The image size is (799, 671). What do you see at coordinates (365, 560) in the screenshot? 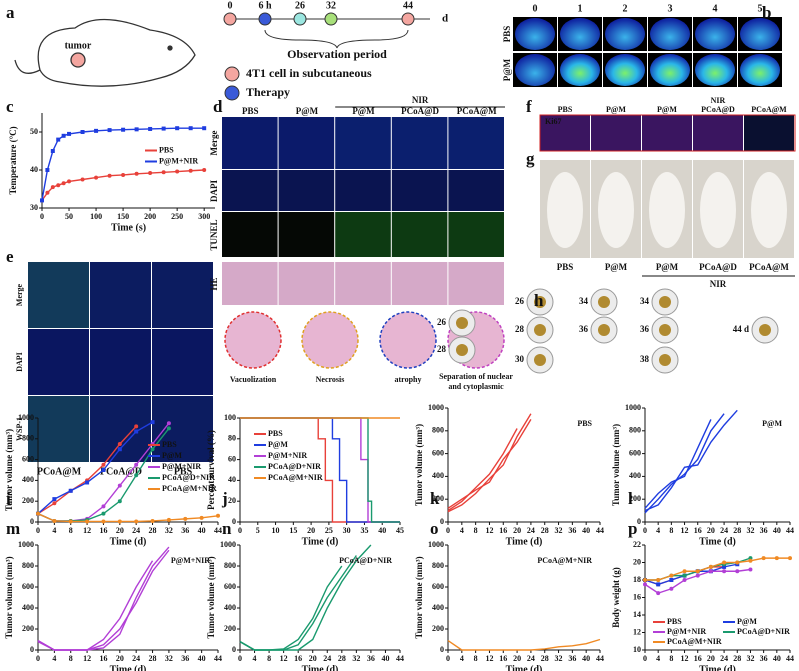
I see `panel-label: PCoA@D+NIR` at bounding box center [365, 560].